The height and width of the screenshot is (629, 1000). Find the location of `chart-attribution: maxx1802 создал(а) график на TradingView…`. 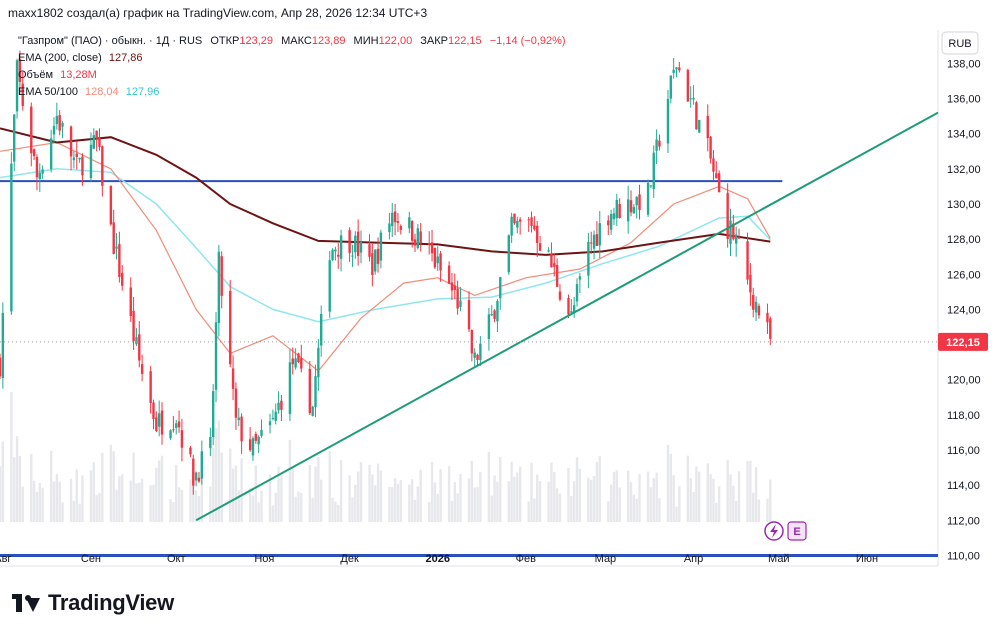

chart-attribution: maxx1802 создал(а) график на TradingView… is located at coordinates (218, 13).